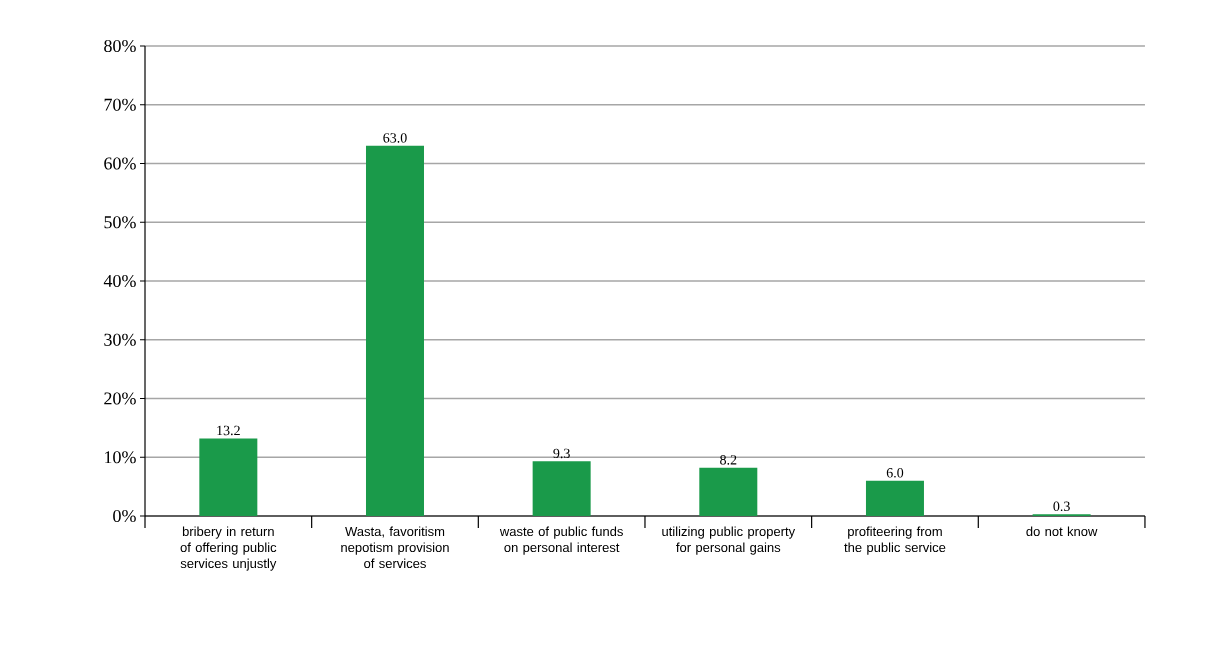 The height and width of the screenshot is (653, 1214). I want to click on x-tick-label: Wasta, favoritism nepotism provision of services, so click(395, 547).